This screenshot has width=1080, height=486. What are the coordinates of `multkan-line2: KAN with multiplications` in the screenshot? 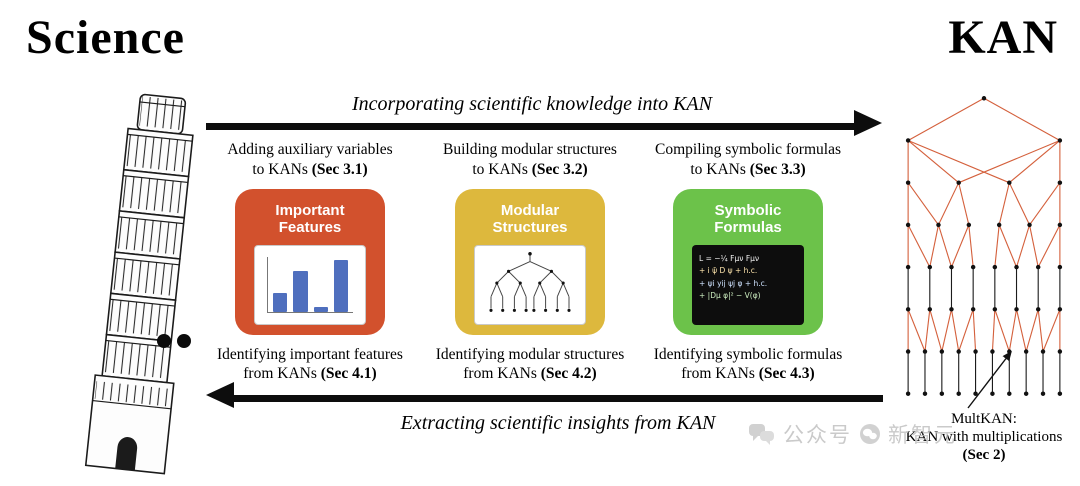 It's located at (984, 437).